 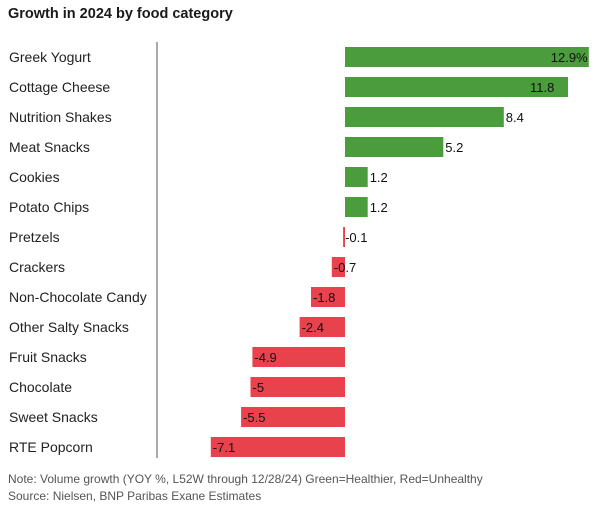 I want to click on category-label-rte-popcorn: RTE Popcorn, so click(x=51, y=447).